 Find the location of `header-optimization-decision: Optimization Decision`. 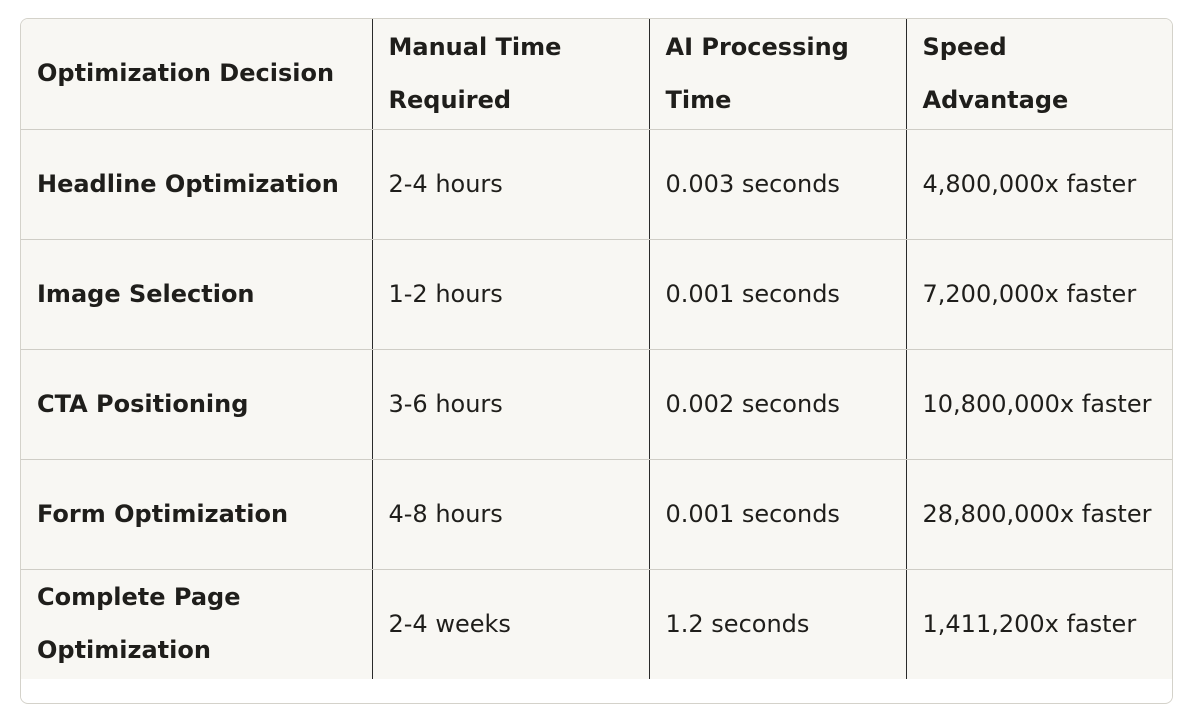

header-optimization-decision: Optimization Decision is located at coordinates (197, 74).